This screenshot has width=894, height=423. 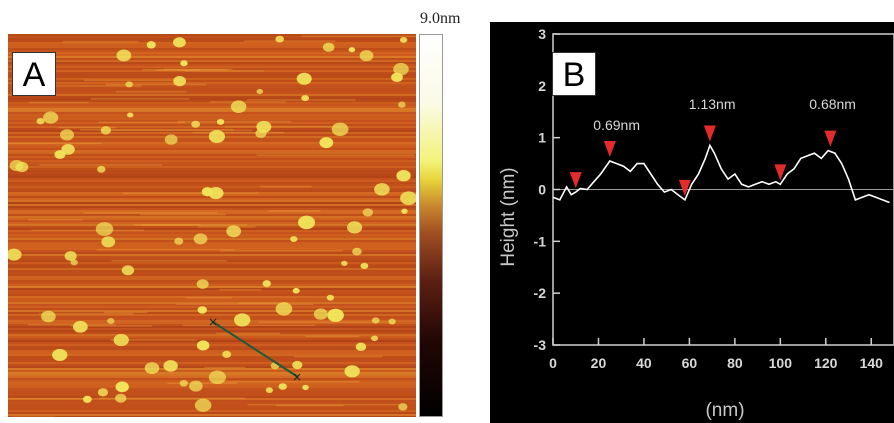 What do you see at coordinates (712, 104) in the screenshot?
I see `height-annotation: 1.13nm` at bounding box center [712, 104].